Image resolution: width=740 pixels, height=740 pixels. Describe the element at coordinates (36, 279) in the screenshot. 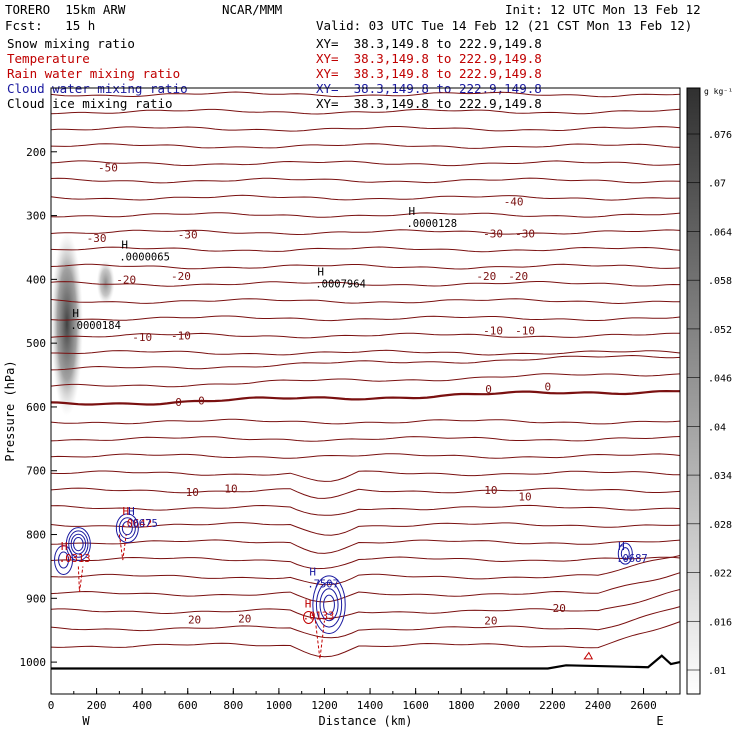

I see `y-tick-label: 400` at that location.